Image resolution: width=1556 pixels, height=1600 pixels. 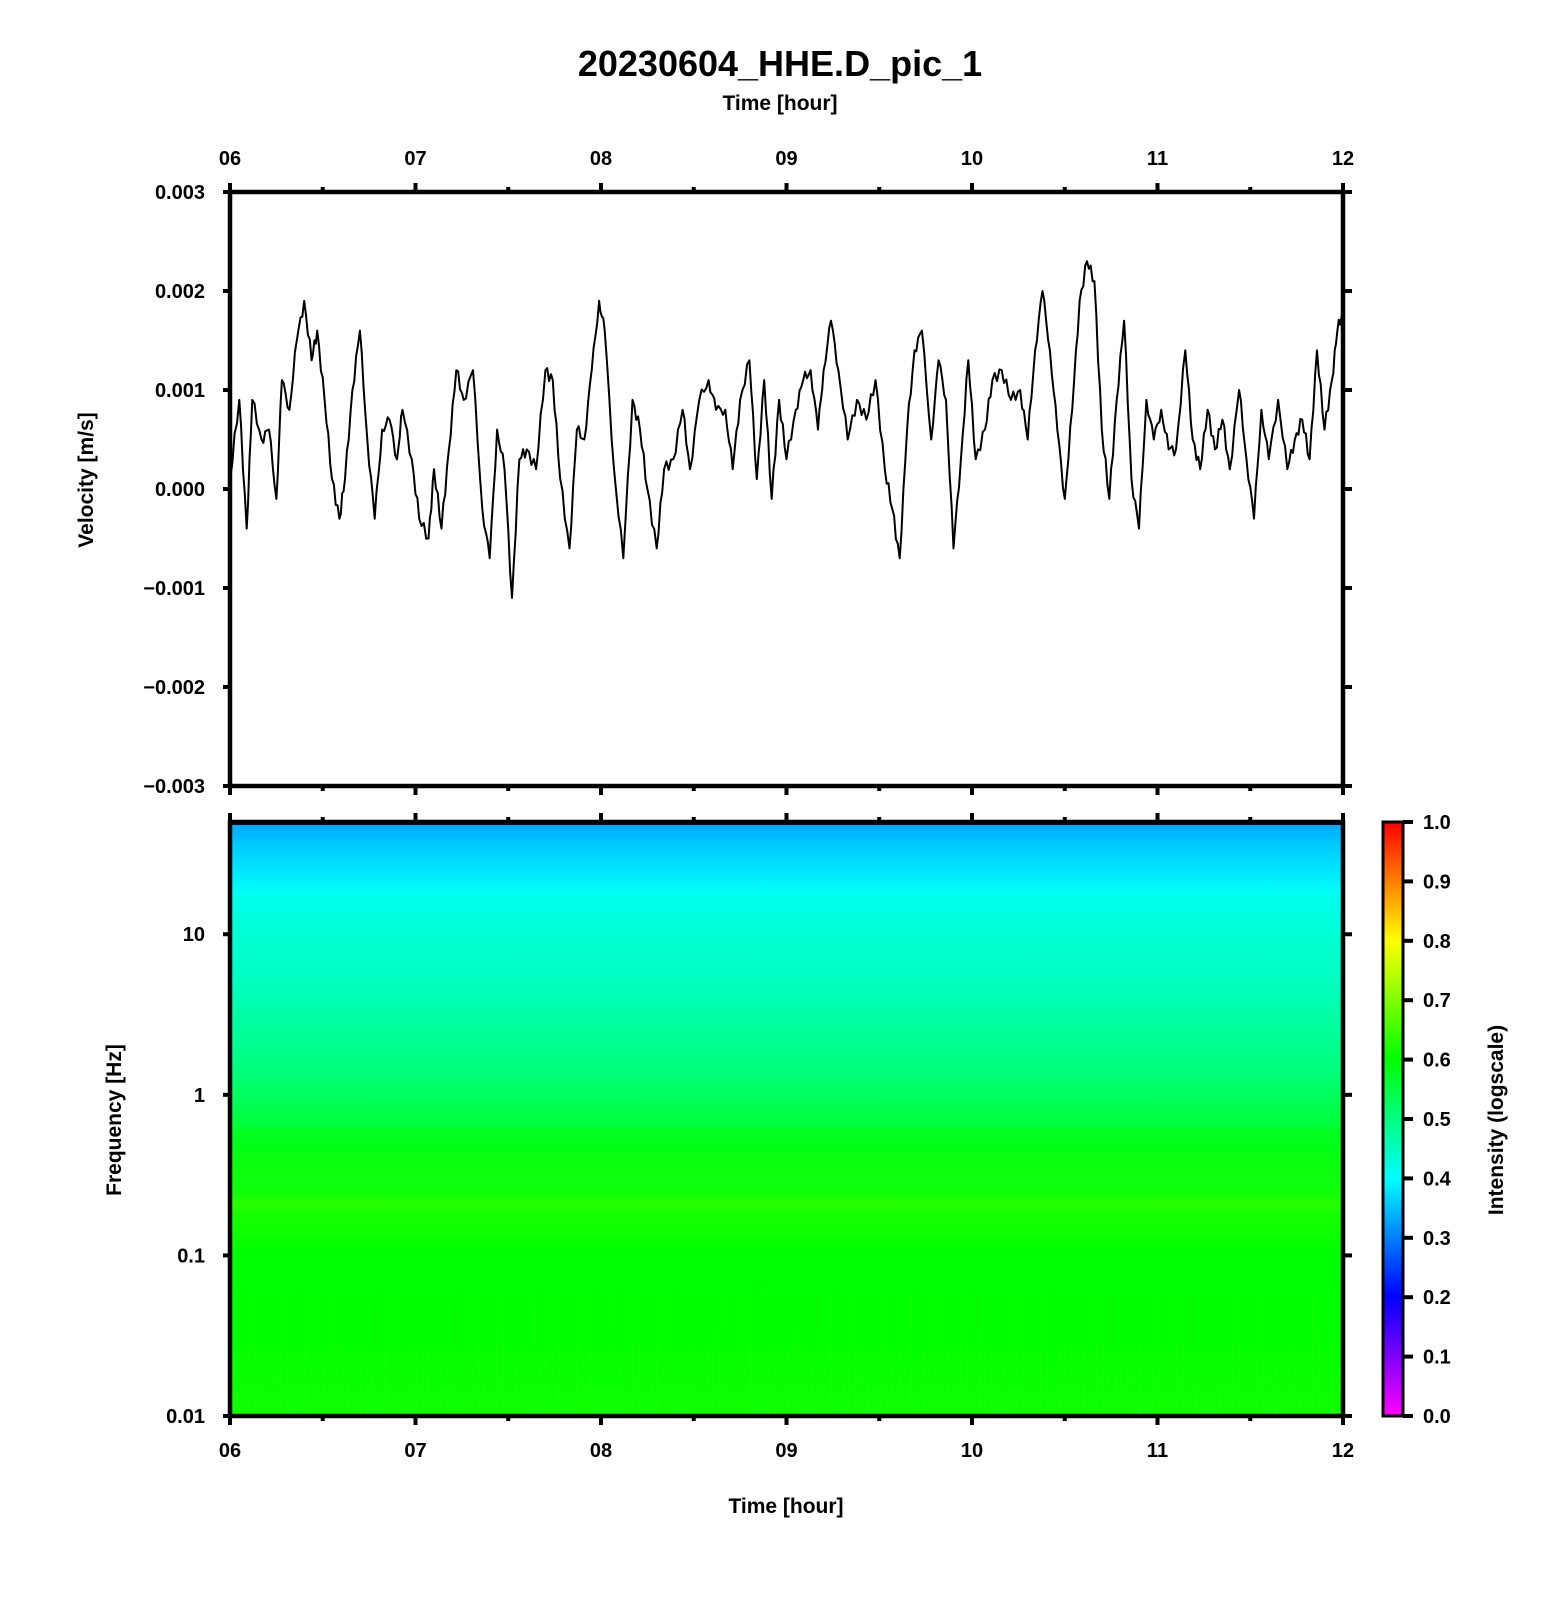 I want to click on top-x-axis-label: Time [hour], so click(x=779, y=103).